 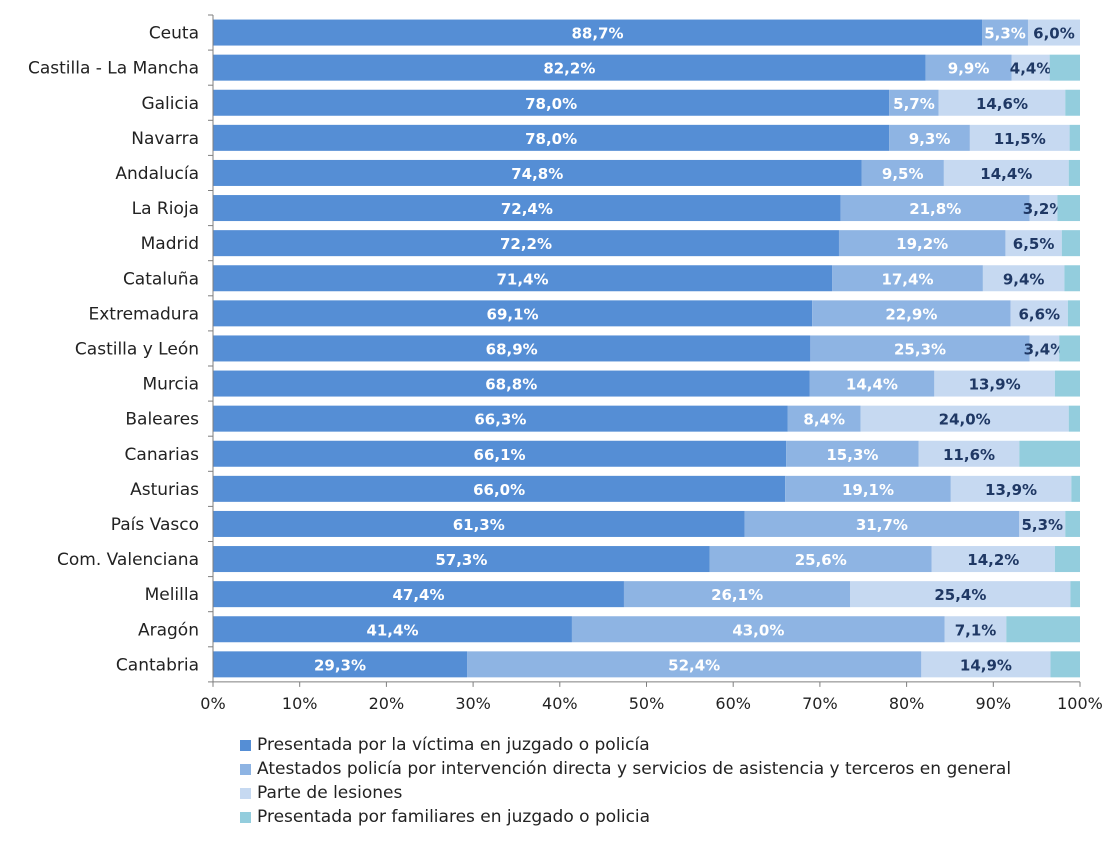 What do you see at coordinates (162, 420) in the screenshot?
I see `category-label: Baleares` at bounding box center [162, 420].